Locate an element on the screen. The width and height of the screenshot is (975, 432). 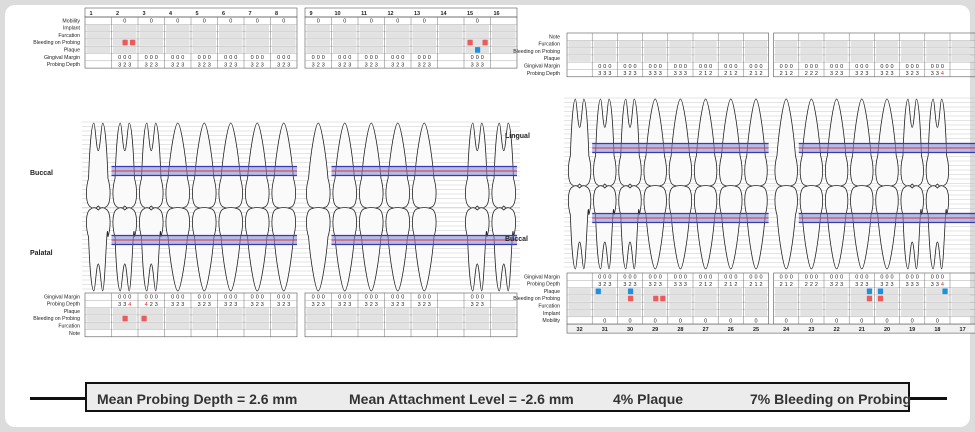
tooth-number: 22 is located at coordinates (837, 330).